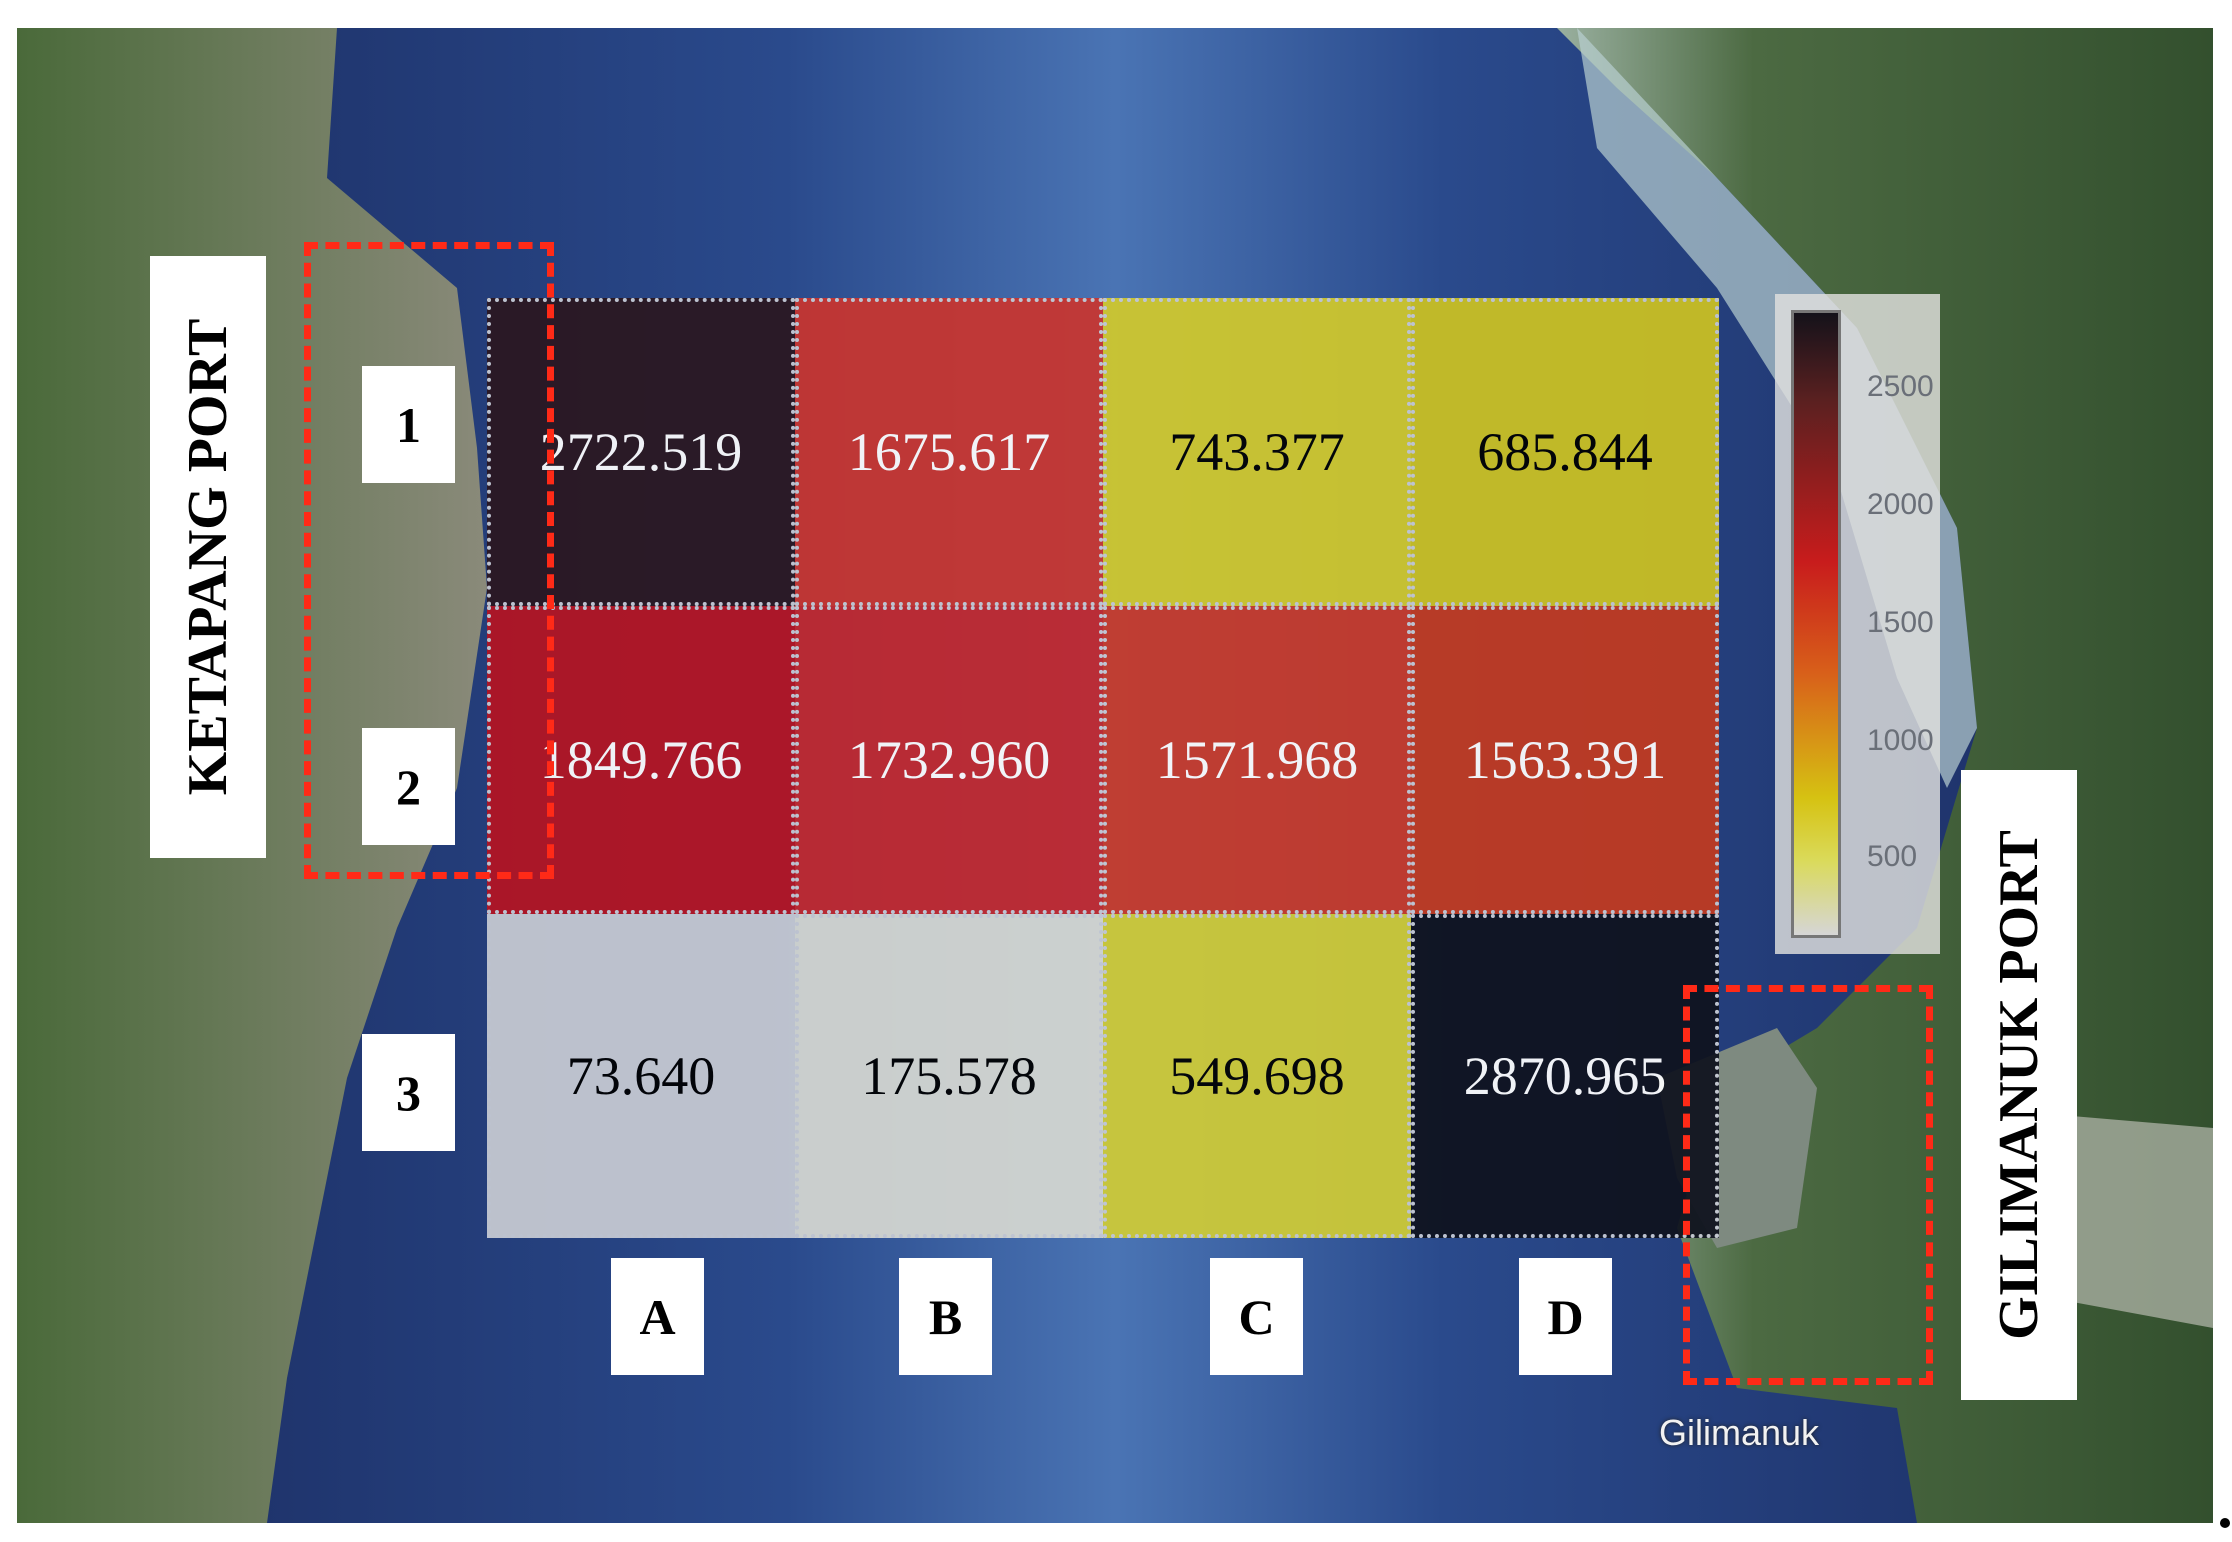 This screenshot has width=2232, height=1542. I want to click on cell-value: 685.844, so click(1565, 452).